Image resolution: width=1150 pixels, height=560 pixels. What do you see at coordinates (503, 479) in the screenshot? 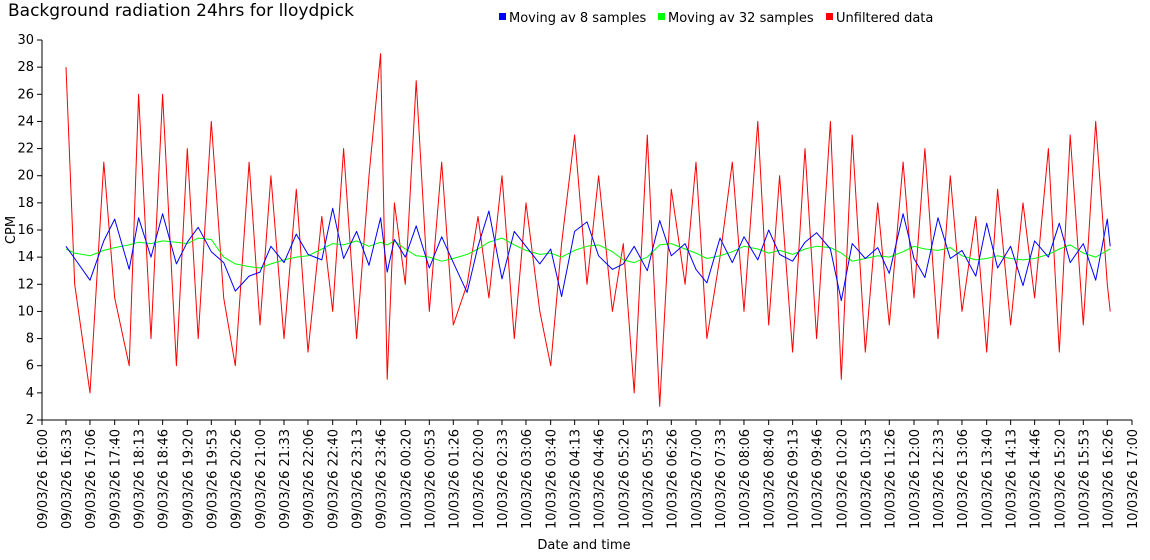
I see `x-tick-label: 10/03/26 02:33` at bounding box center [503, 479].